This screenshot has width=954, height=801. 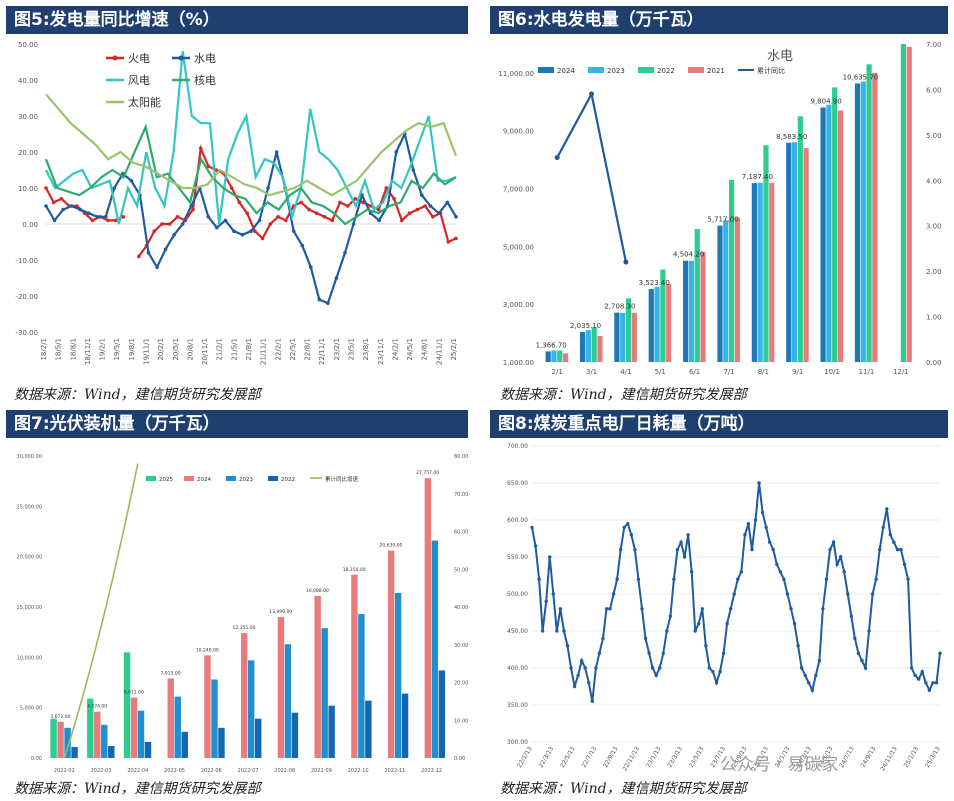 I want to click on x-tick-label: 23/5/1, so click(x=352, y=349).